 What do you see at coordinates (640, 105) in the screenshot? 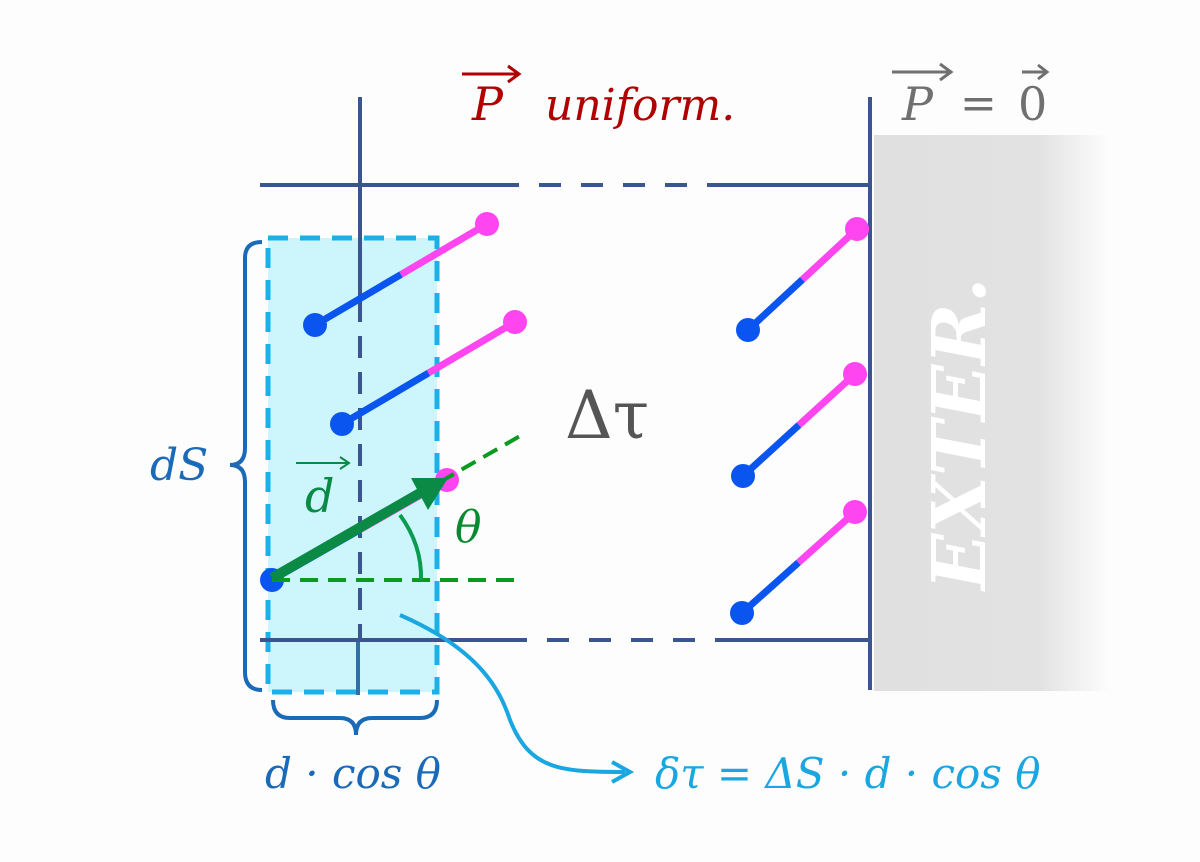
I see `p-uniform-label: uniform.` at bounding box center [640, 105].